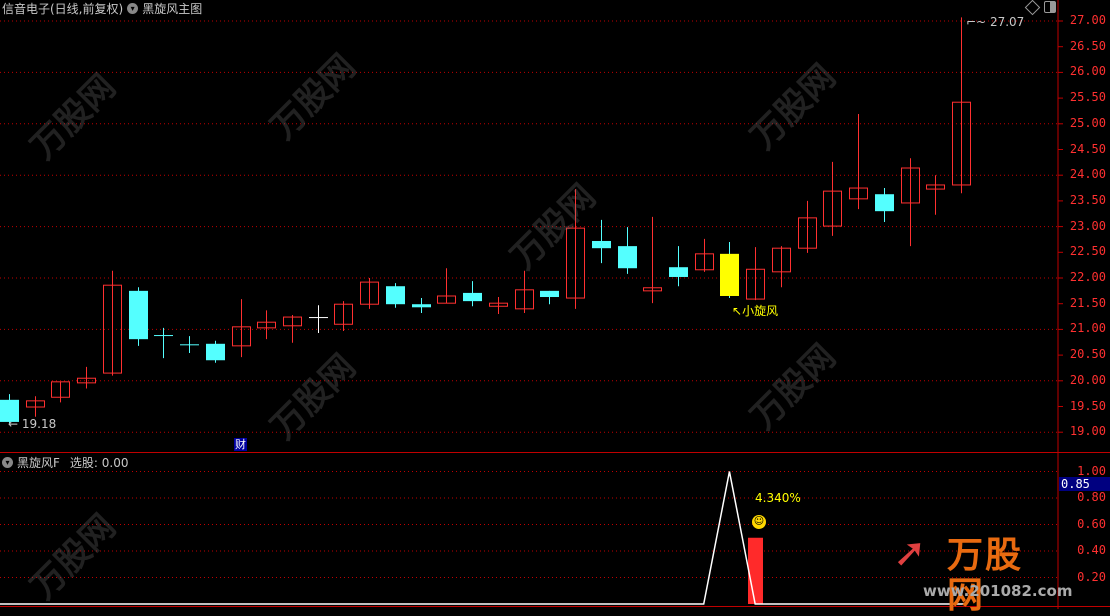 This screenshot has width=1110, height=616. I want to click on main-indicator-name: 黑旋风主图, so click(172, 9).